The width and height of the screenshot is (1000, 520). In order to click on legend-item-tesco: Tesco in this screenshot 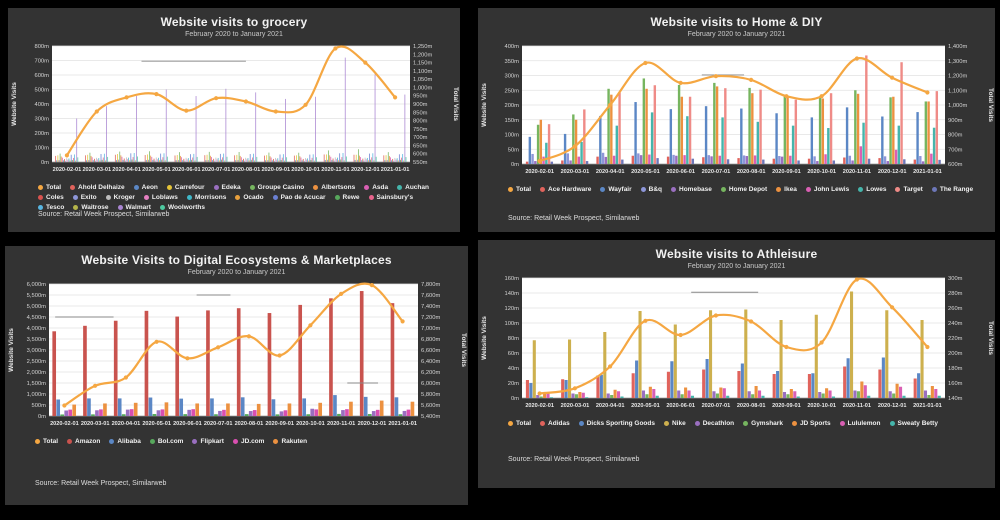, I will do `click(51, 207)`.